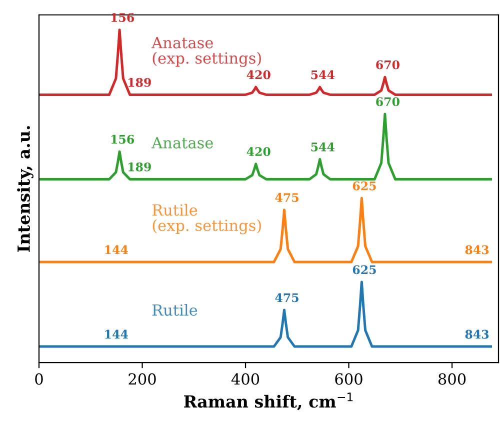 This screenshot has height=425, width=500. What do you see at coordinates (452, 379) in the screenshot?
I see `x-tick-label: 800` at bounding box center [452, 379].